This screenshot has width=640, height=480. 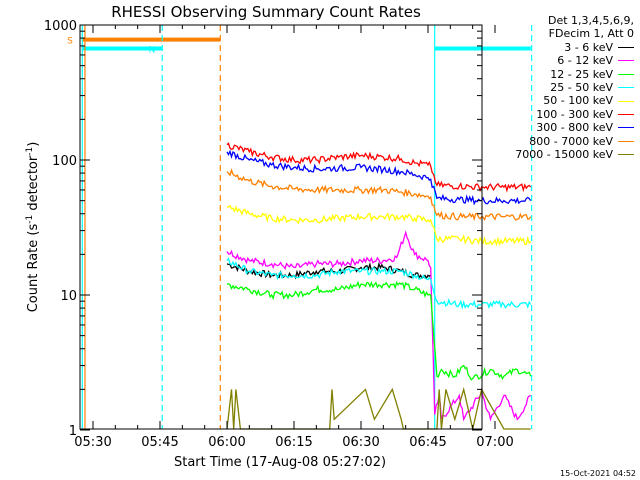 What do you see at coordinates (581, 74) in the screenshot?
I see `legend-entry-label: 12 - 25 keV` at bounding box center [581, 74].